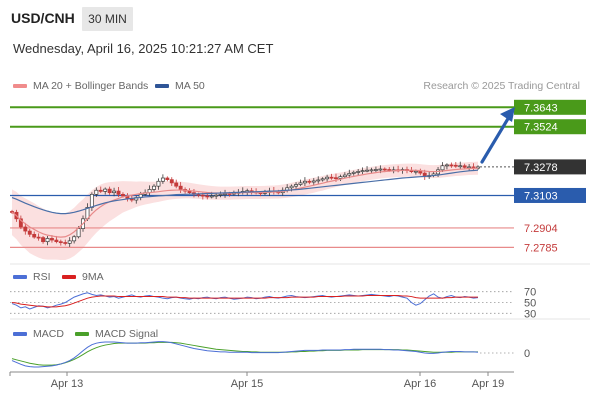 This screenshot has height=400, width=590. I want to click on timeframe-button: 30 MIN, so click(107, 19).